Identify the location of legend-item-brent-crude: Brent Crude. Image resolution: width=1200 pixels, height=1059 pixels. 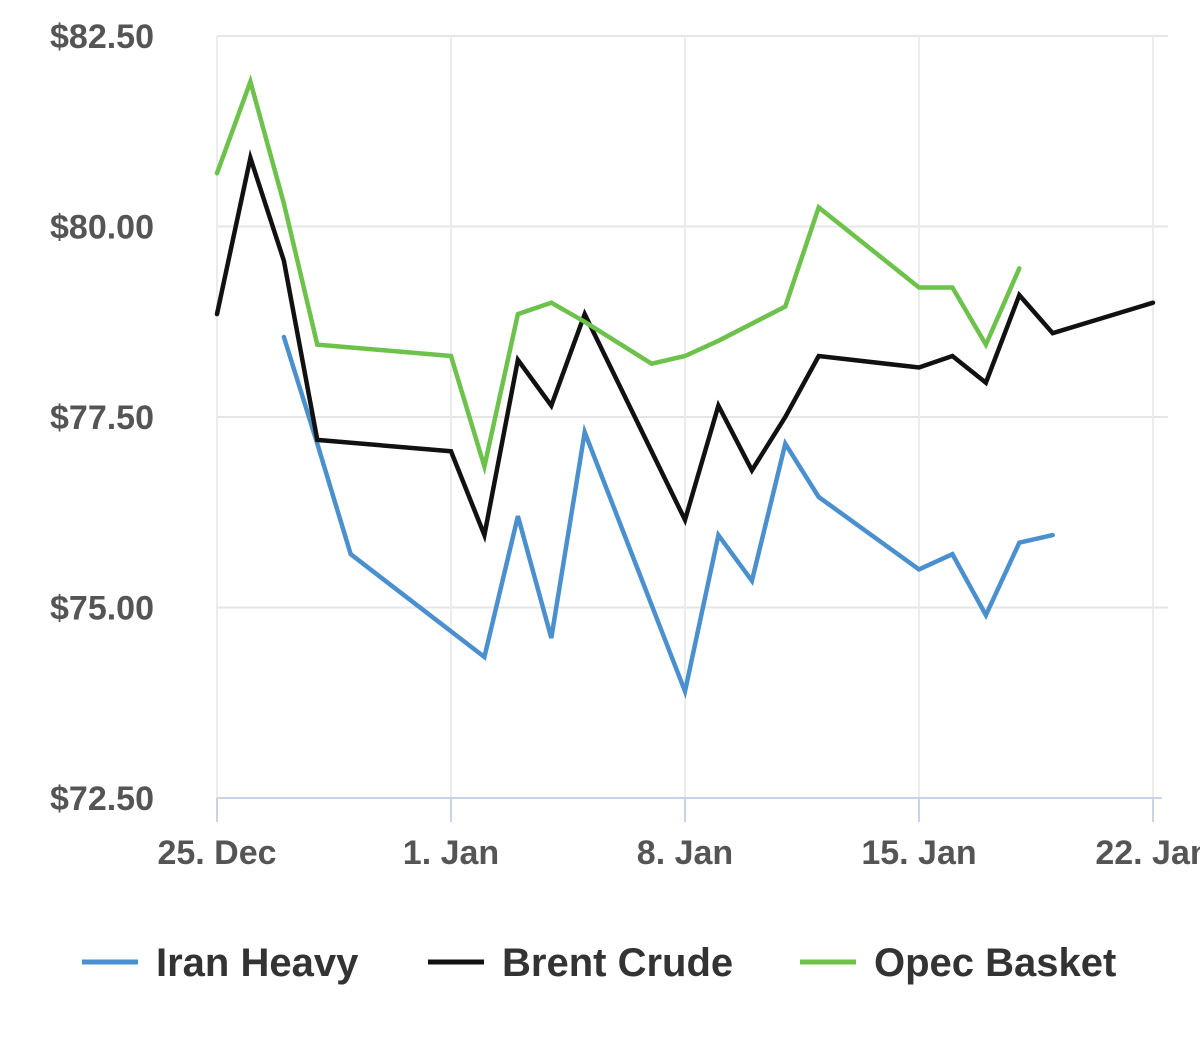
(580, 963).